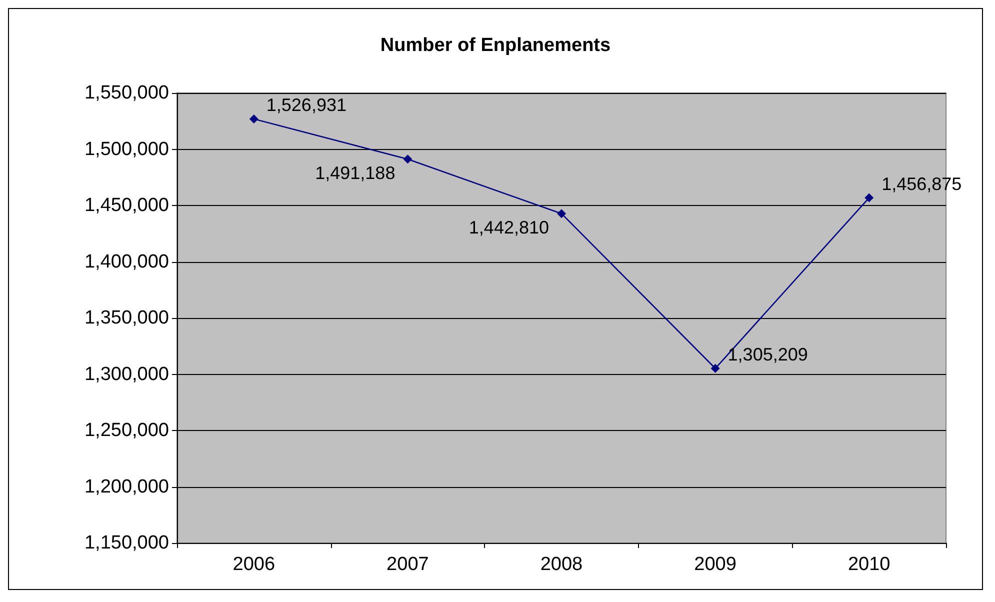  I want to click on y-tick-label: 1,250,000, so click(126, 430).